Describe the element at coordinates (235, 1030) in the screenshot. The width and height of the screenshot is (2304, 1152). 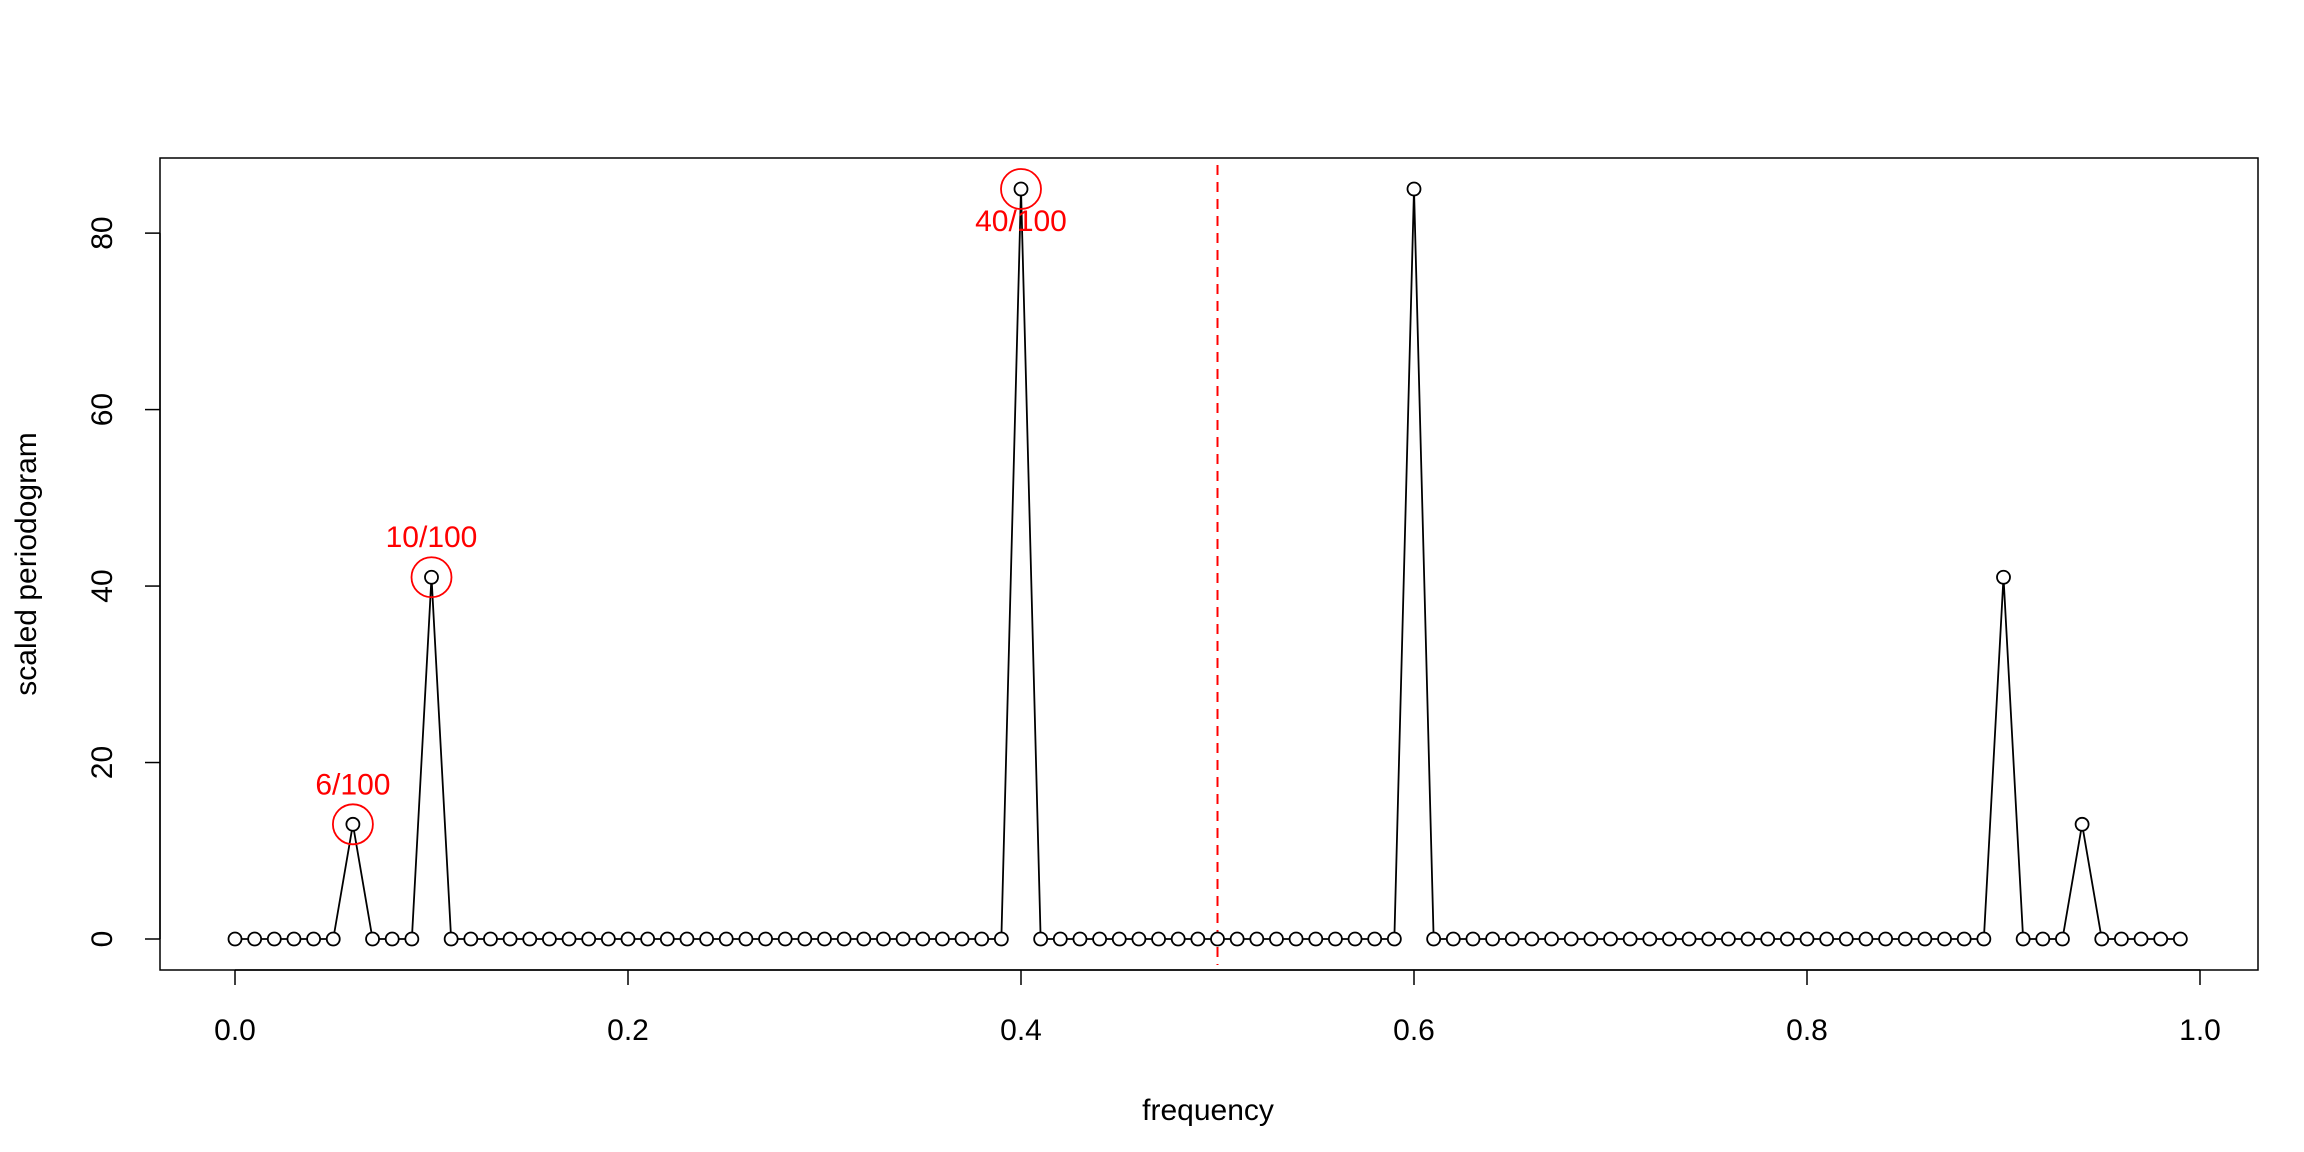
I see `x-tick-label: 0.0` at that location.